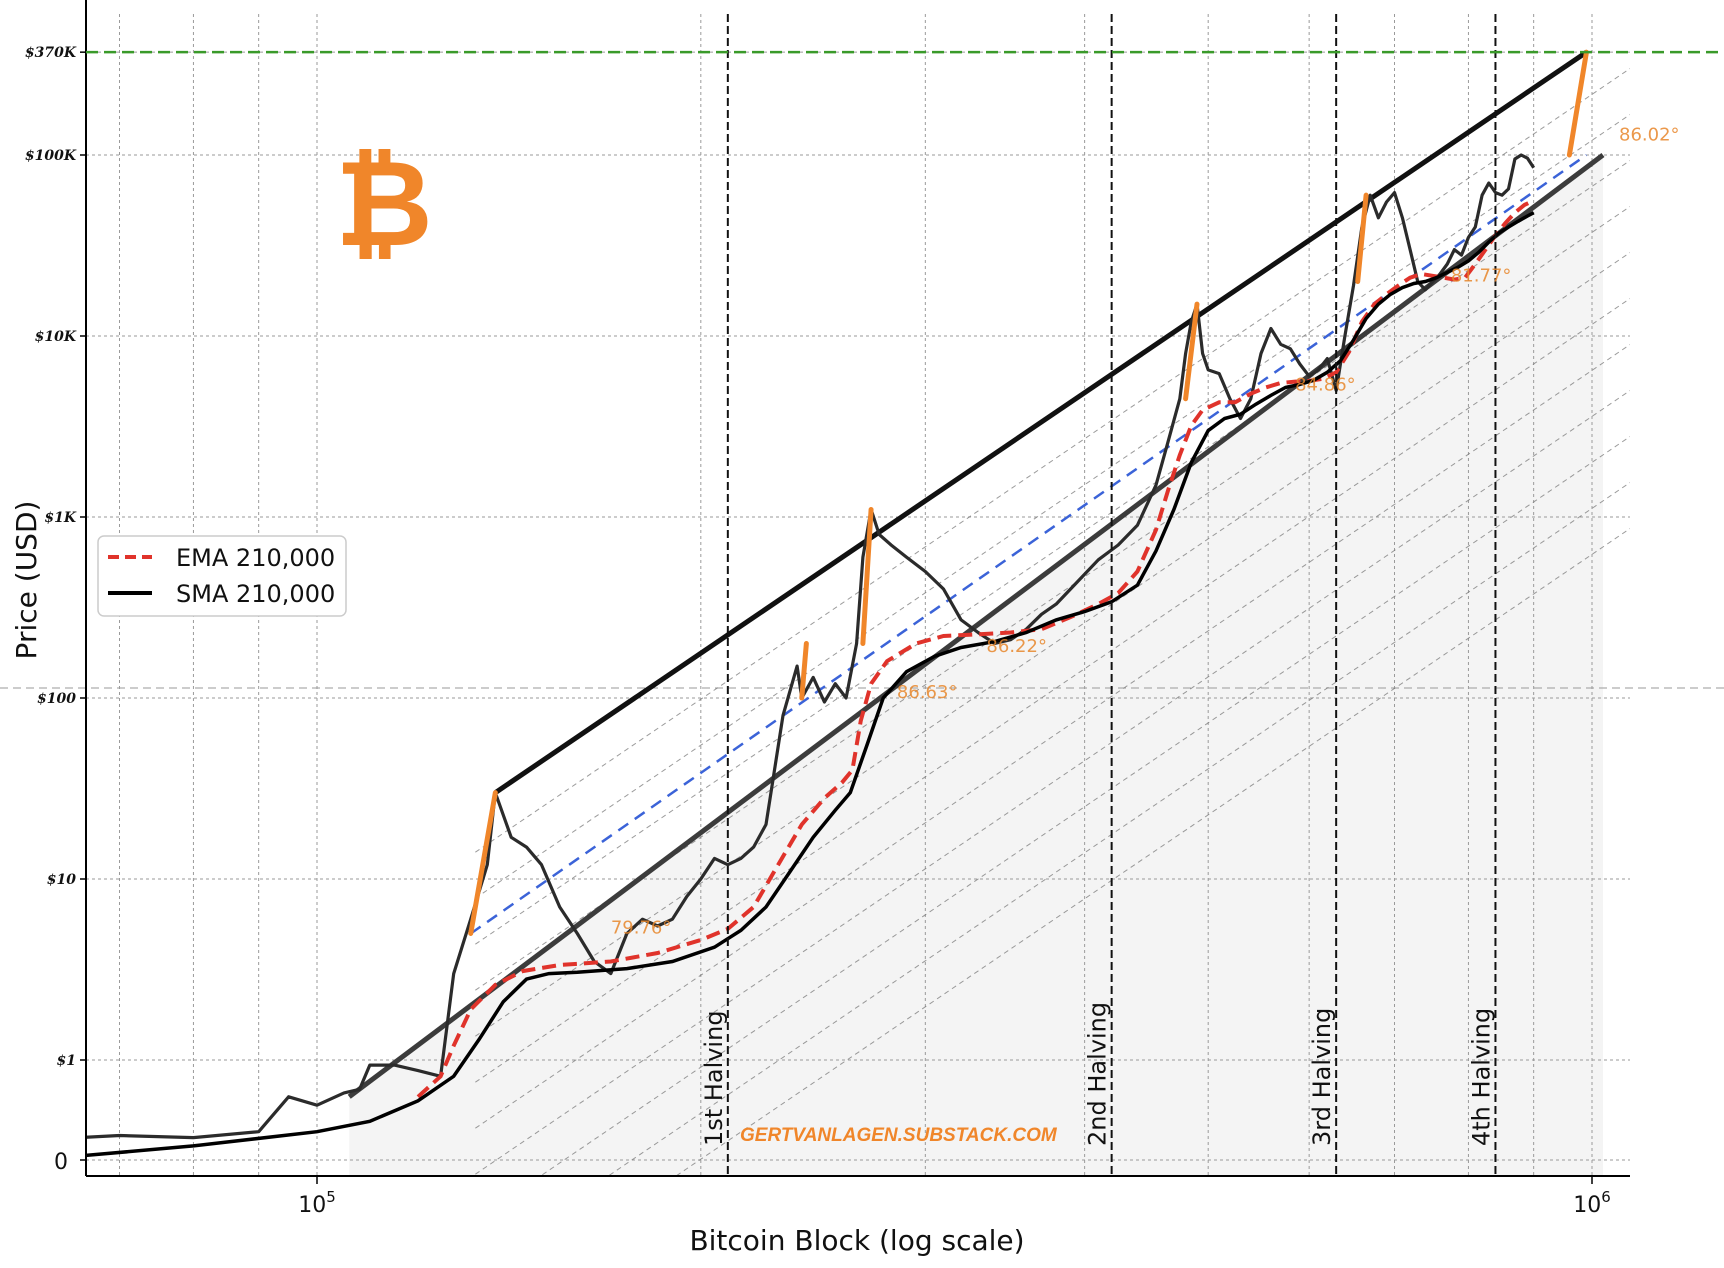 This screenshot has width=1724, height=1268. I want to click on legend: EMA 210,000 SMA 210,000, so click(222, 576).